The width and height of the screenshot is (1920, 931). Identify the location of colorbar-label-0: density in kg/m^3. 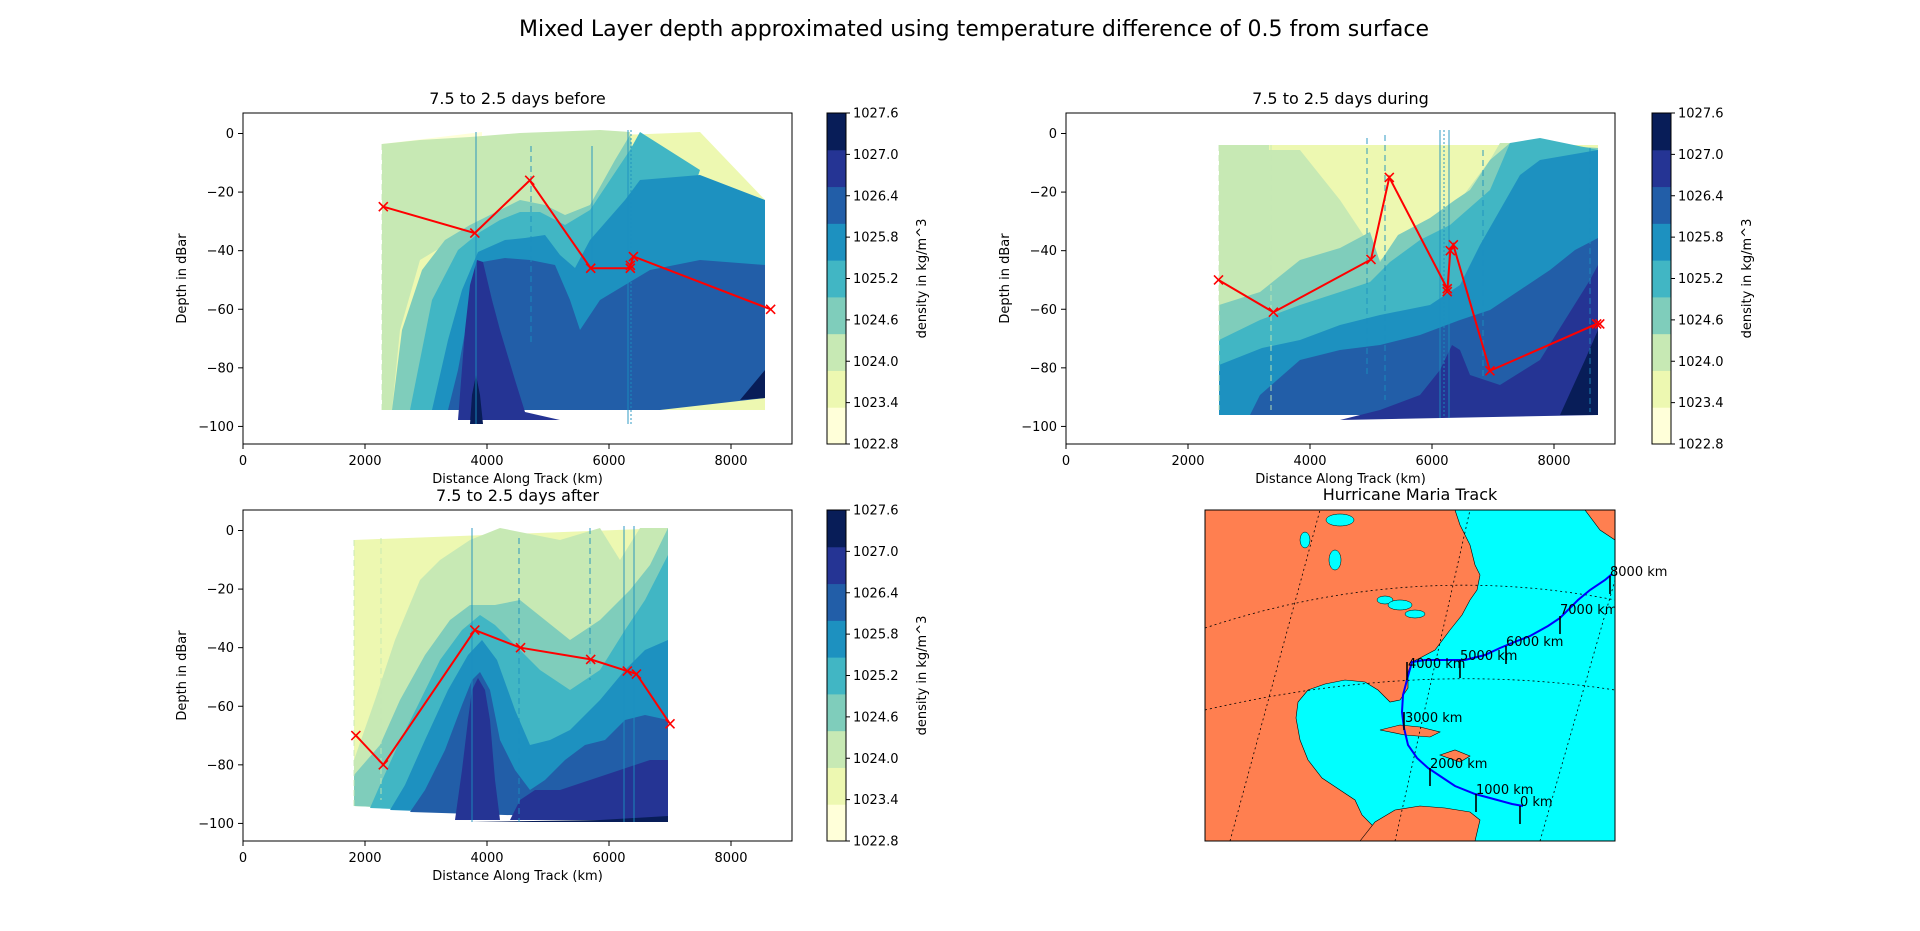
(922, 279).